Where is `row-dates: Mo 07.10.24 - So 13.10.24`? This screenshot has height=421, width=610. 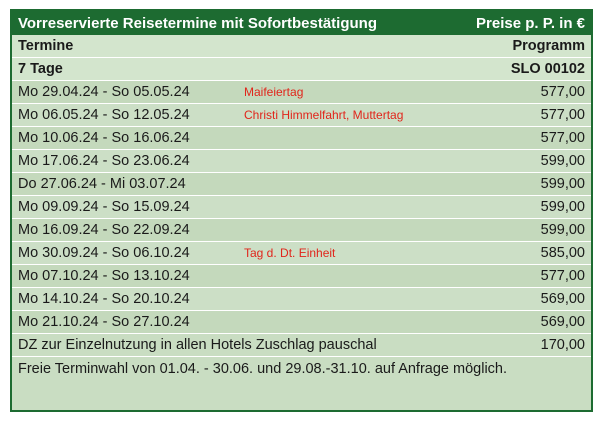 row-dates: Mo 07.10.24 - So 13.10.24 is located at coordinates (104, 276).